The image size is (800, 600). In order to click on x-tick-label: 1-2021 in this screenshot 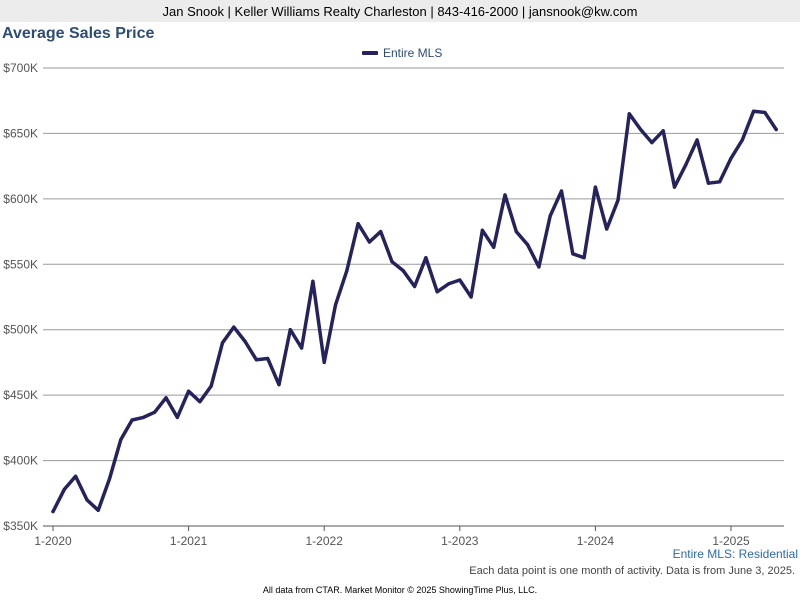, I will do `click(189, 541)`.